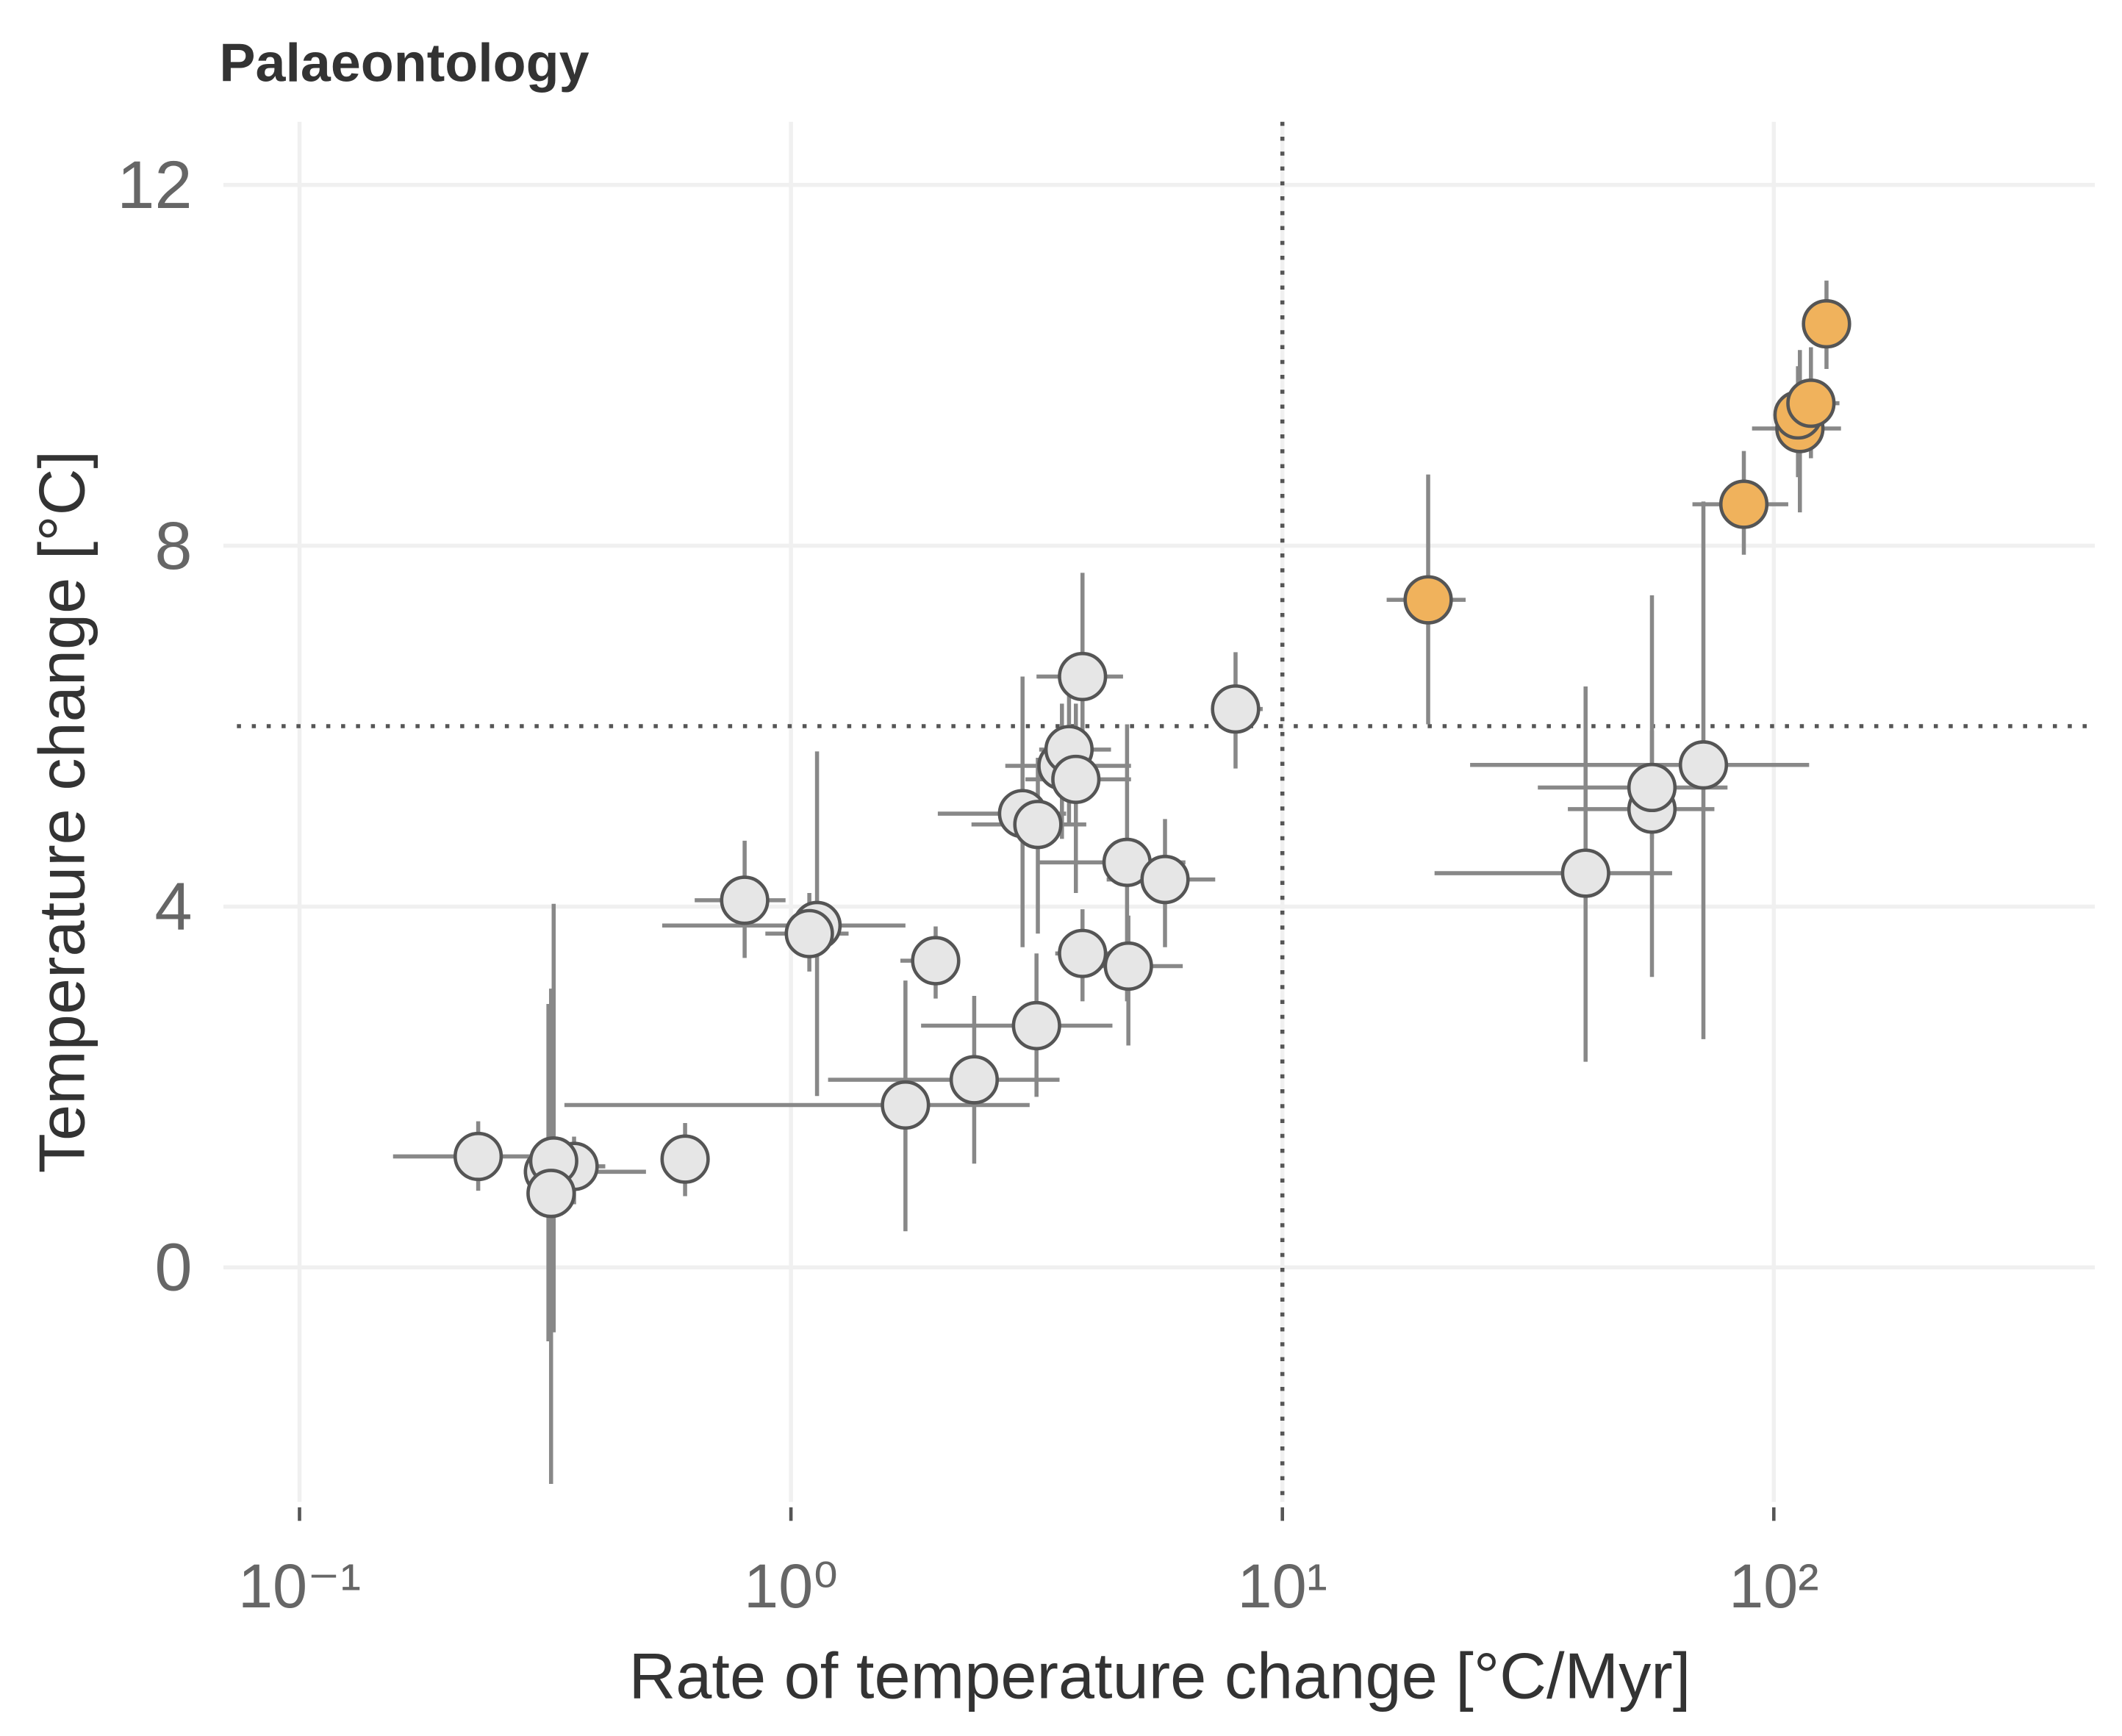 The height and width of the screenshot is (1736, 2122). Describe the element at coordinates (1773, 1586) in the screenshot. I see `x-tick-label: 10²` at that location.